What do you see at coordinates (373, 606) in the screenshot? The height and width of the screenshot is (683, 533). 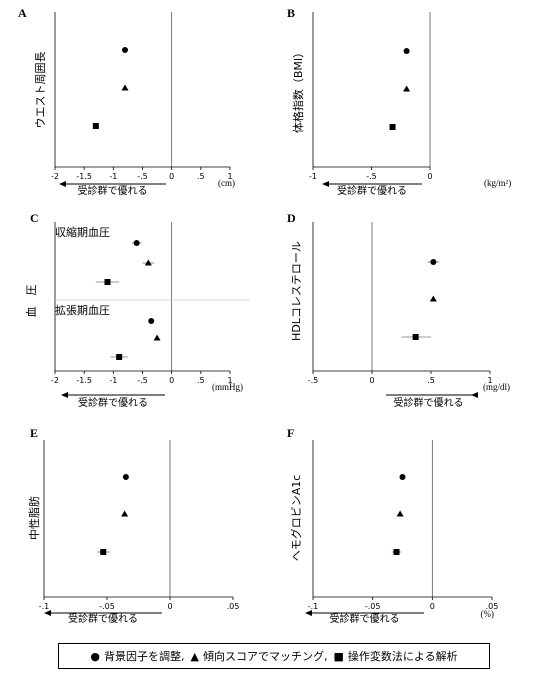 I see `x-tick-label-f: -.05` at bounding box center [373, 606].